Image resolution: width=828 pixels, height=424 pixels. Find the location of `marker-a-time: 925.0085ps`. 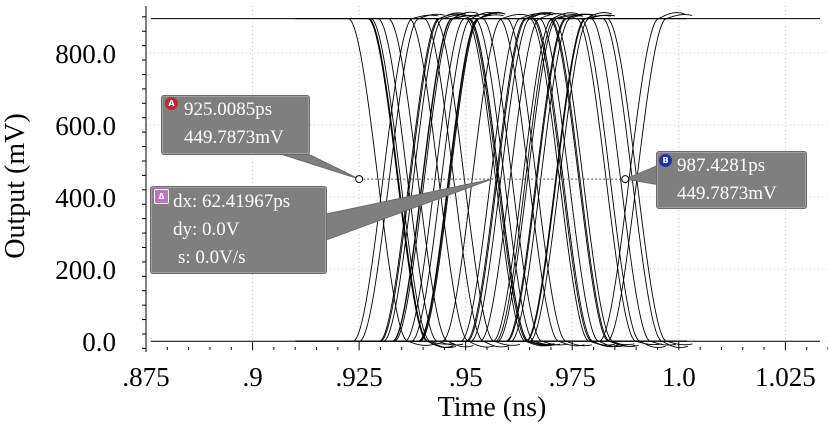

marker-a-time: 925.0085ps is located at coordinates (228, 109).